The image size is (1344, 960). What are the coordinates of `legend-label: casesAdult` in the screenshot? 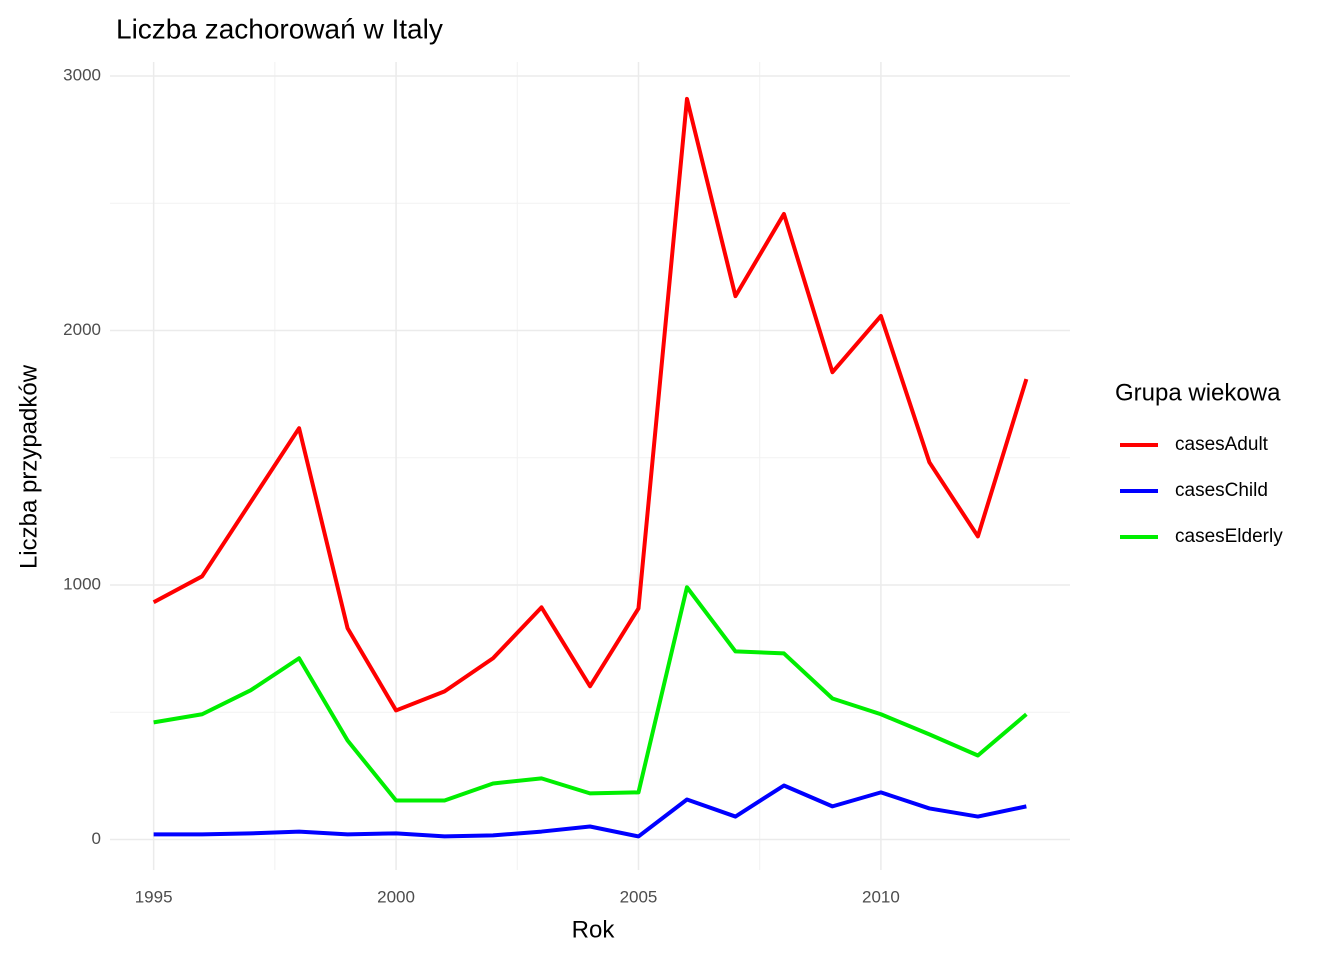 It's located at (1222, 444).